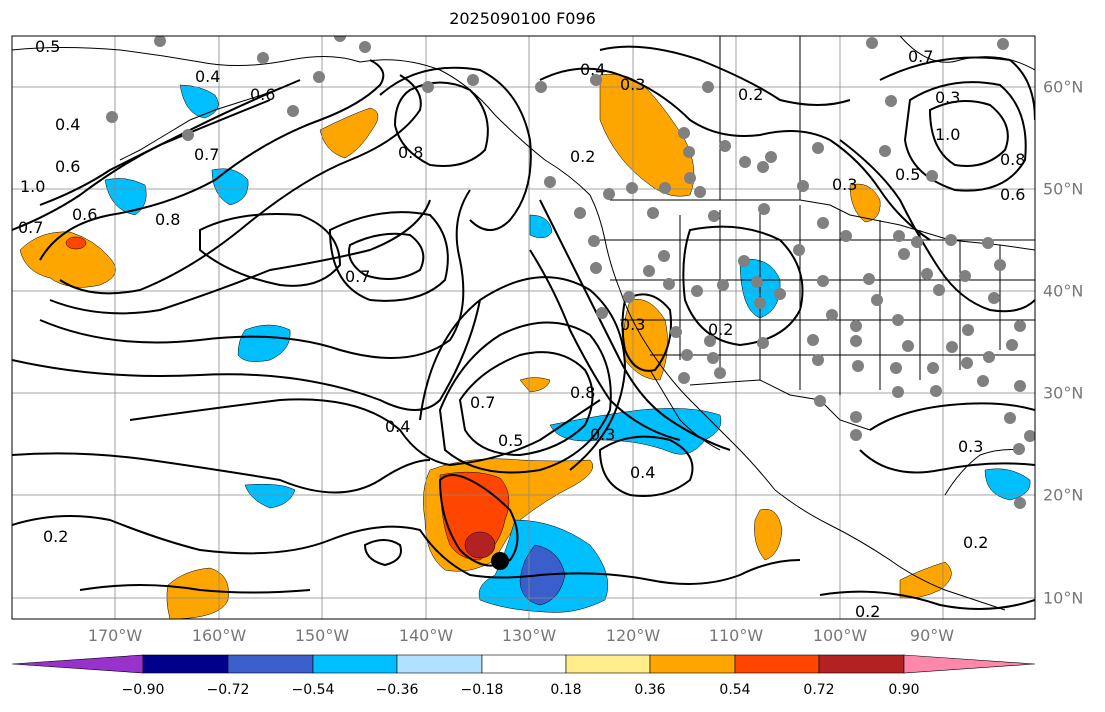  Describe the element at coordinates (760, 118) in the screenshot. I see `canada-provinces` at that location.